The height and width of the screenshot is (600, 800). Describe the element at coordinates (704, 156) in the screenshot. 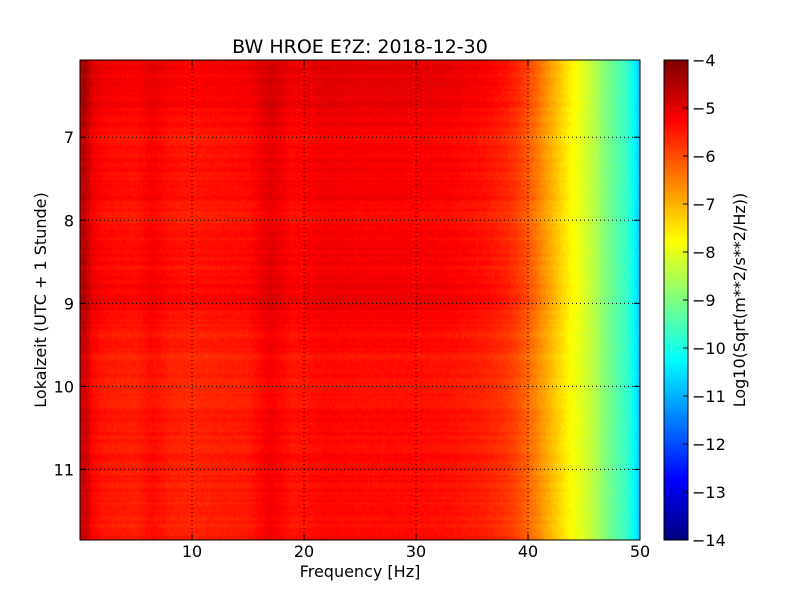

I see `colorbar-tick-label: −6` at that location.